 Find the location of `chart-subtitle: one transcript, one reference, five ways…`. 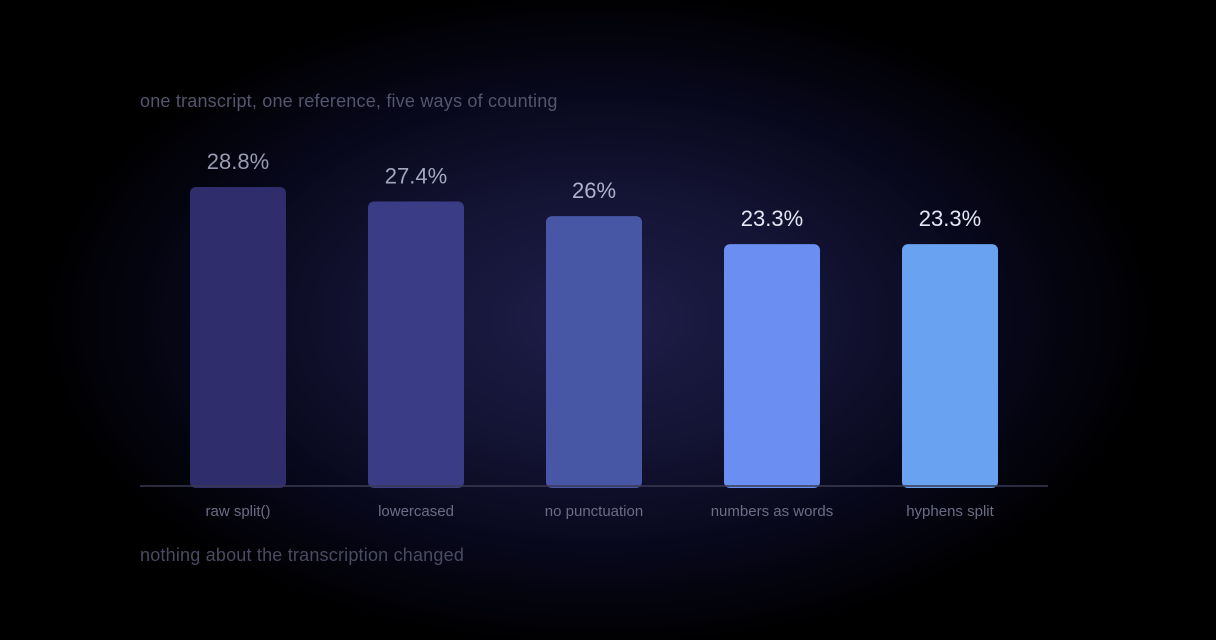

chart-subtitle: one transcript, one reference, five ways… is located at coordinates (349, 101).